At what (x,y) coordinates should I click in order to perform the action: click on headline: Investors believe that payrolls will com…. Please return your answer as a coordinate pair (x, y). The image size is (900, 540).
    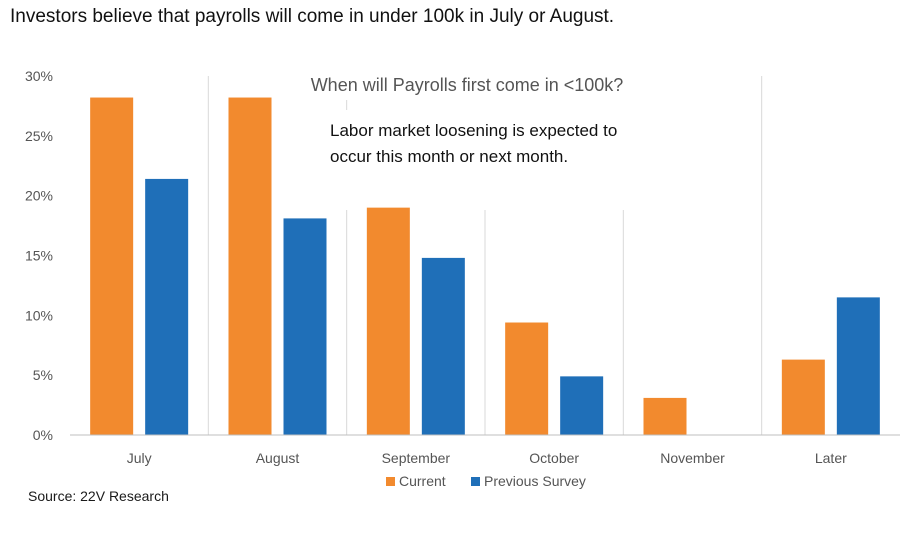
    Looking at the image, I should click on (312, 16).